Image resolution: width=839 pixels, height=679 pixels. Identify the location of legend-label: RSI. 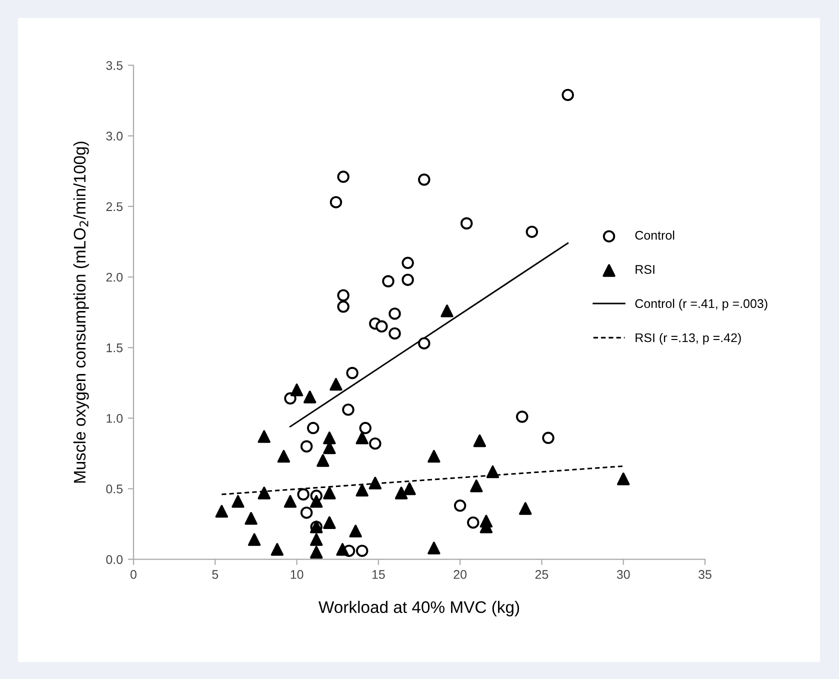
(645, 269).